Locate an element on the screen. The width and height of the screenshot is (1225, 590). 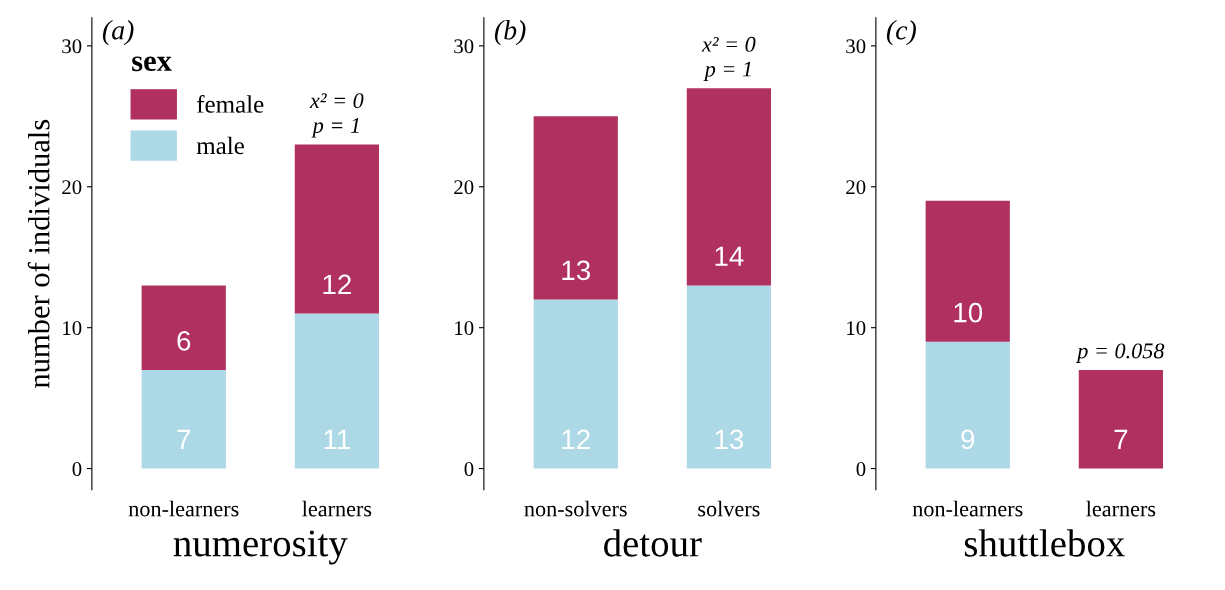
x-axis-title: detour is located at coordinates (653, 543).